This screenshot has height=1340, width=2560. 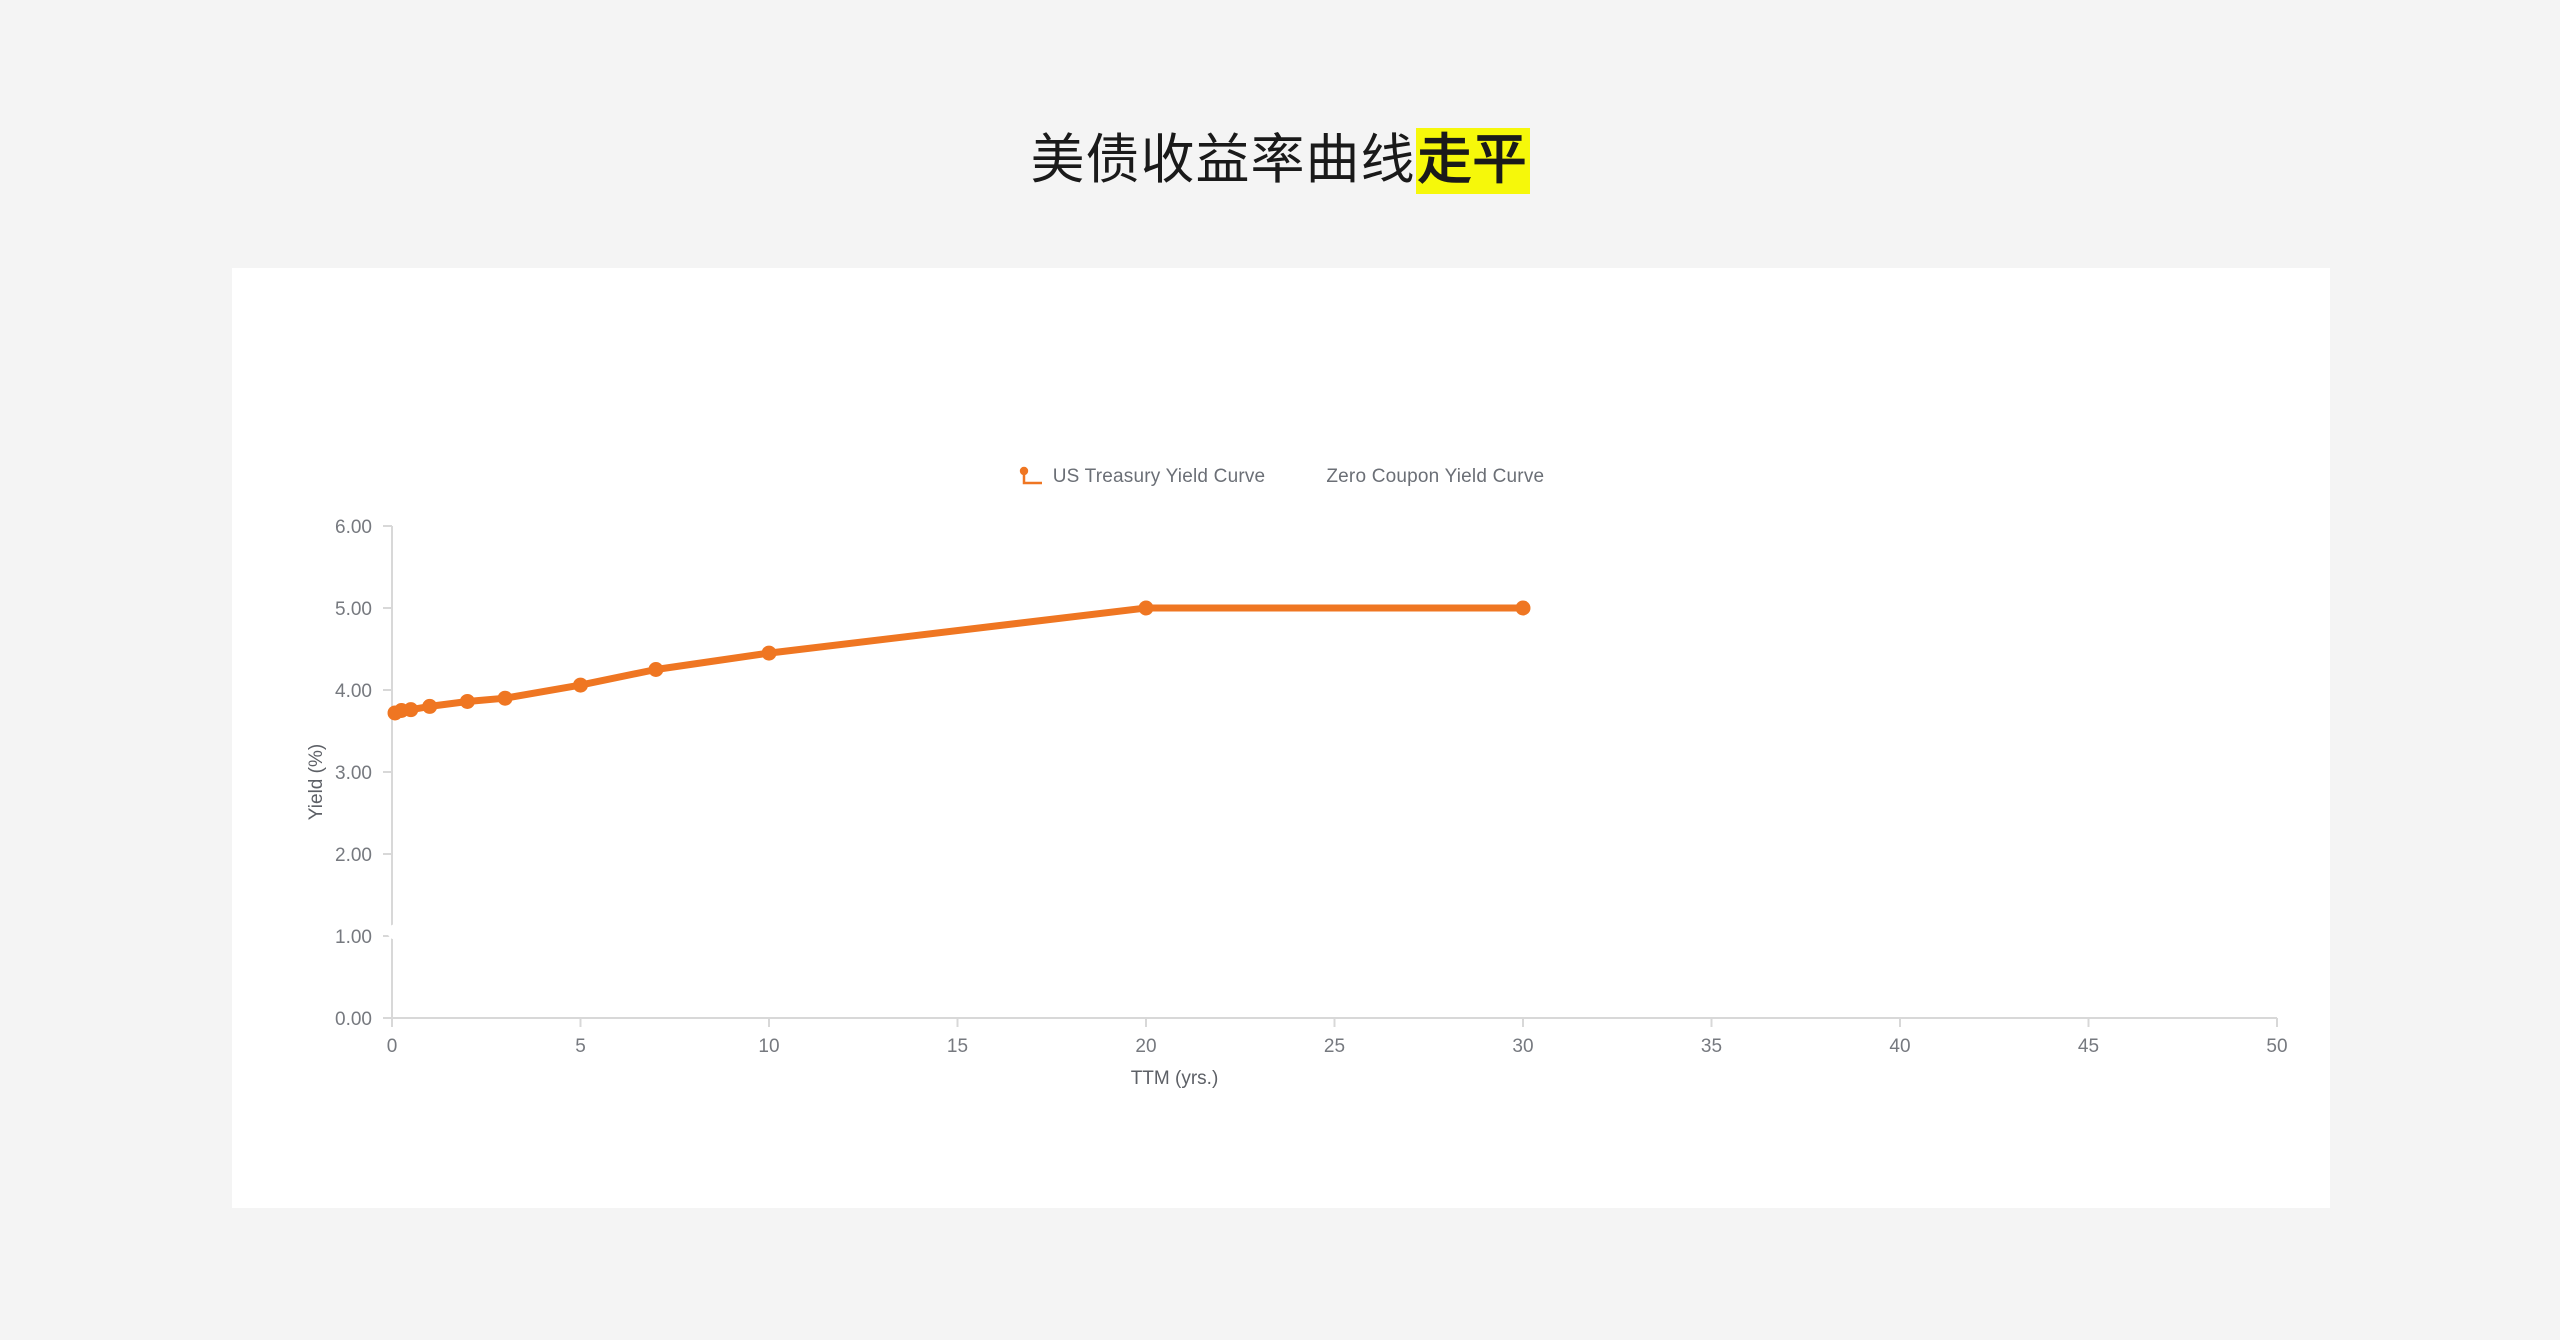 I want to click on page-title-highlight: 走平, so click(x=1472, y=161).